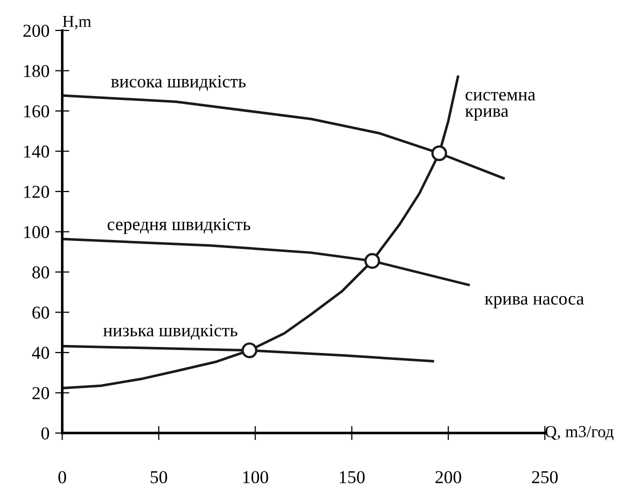 The height and width of the screenshot is (491, 635). What do you see at coordinates (159, 477) in the screenshot?
I see `x-tick-label: 50` at bounding box center [159, 477].